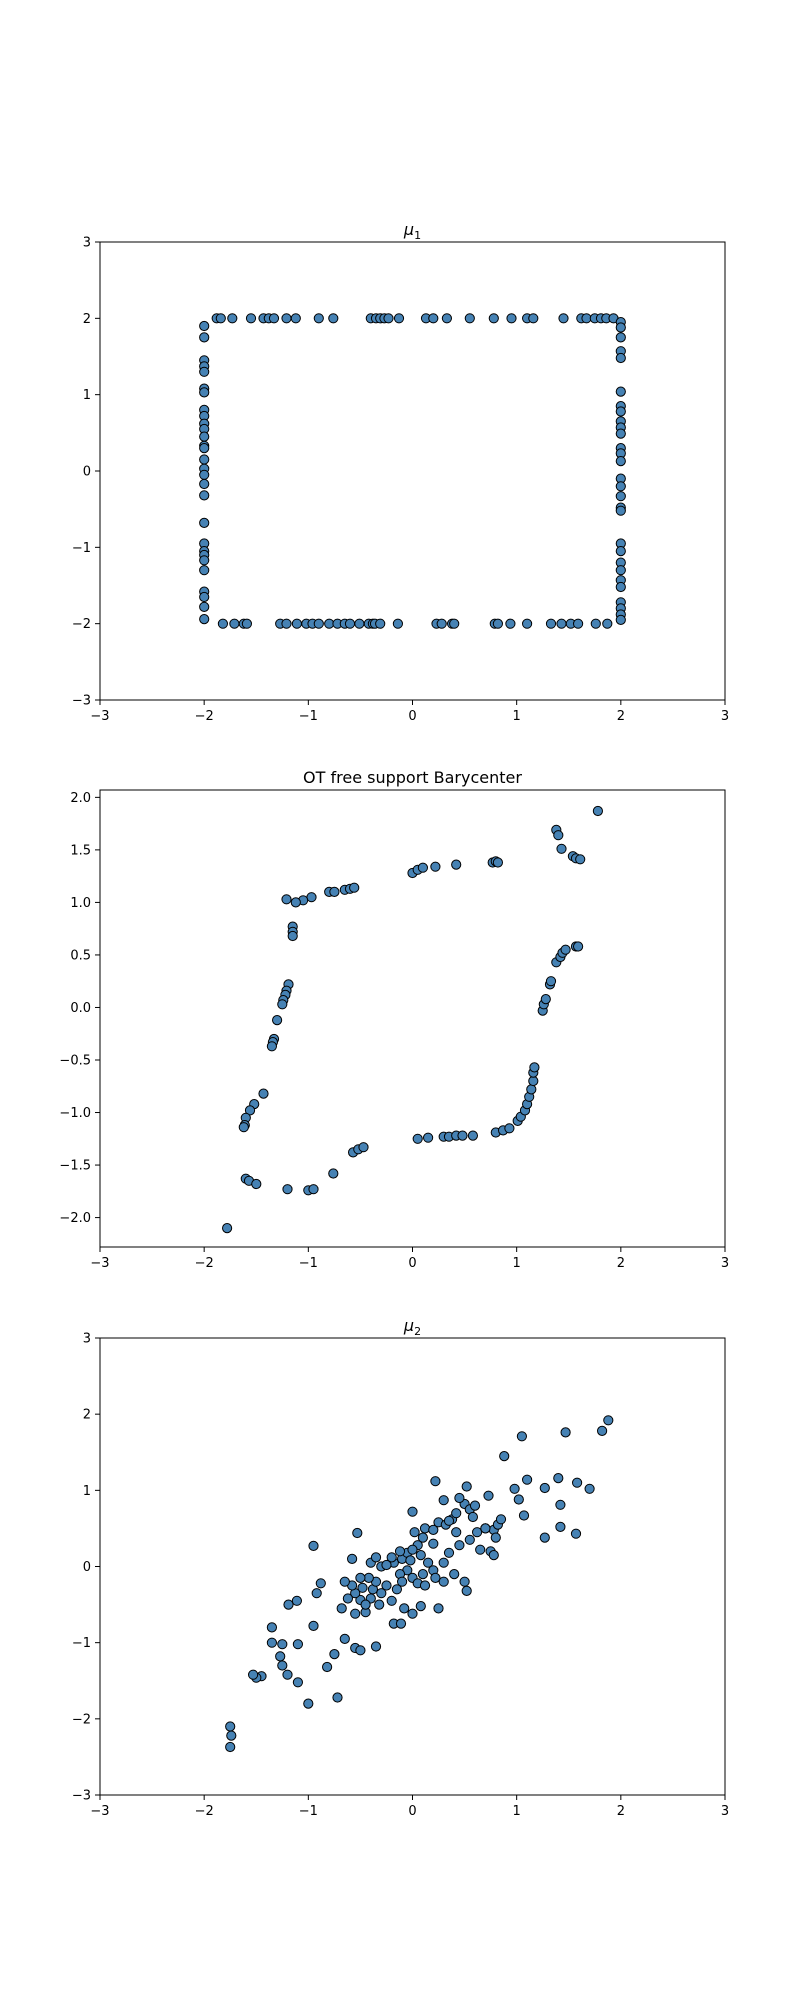 The height and width of the screenshot is (2000, 800). I want to click on y-tick-label: −3, so click(81, 701).